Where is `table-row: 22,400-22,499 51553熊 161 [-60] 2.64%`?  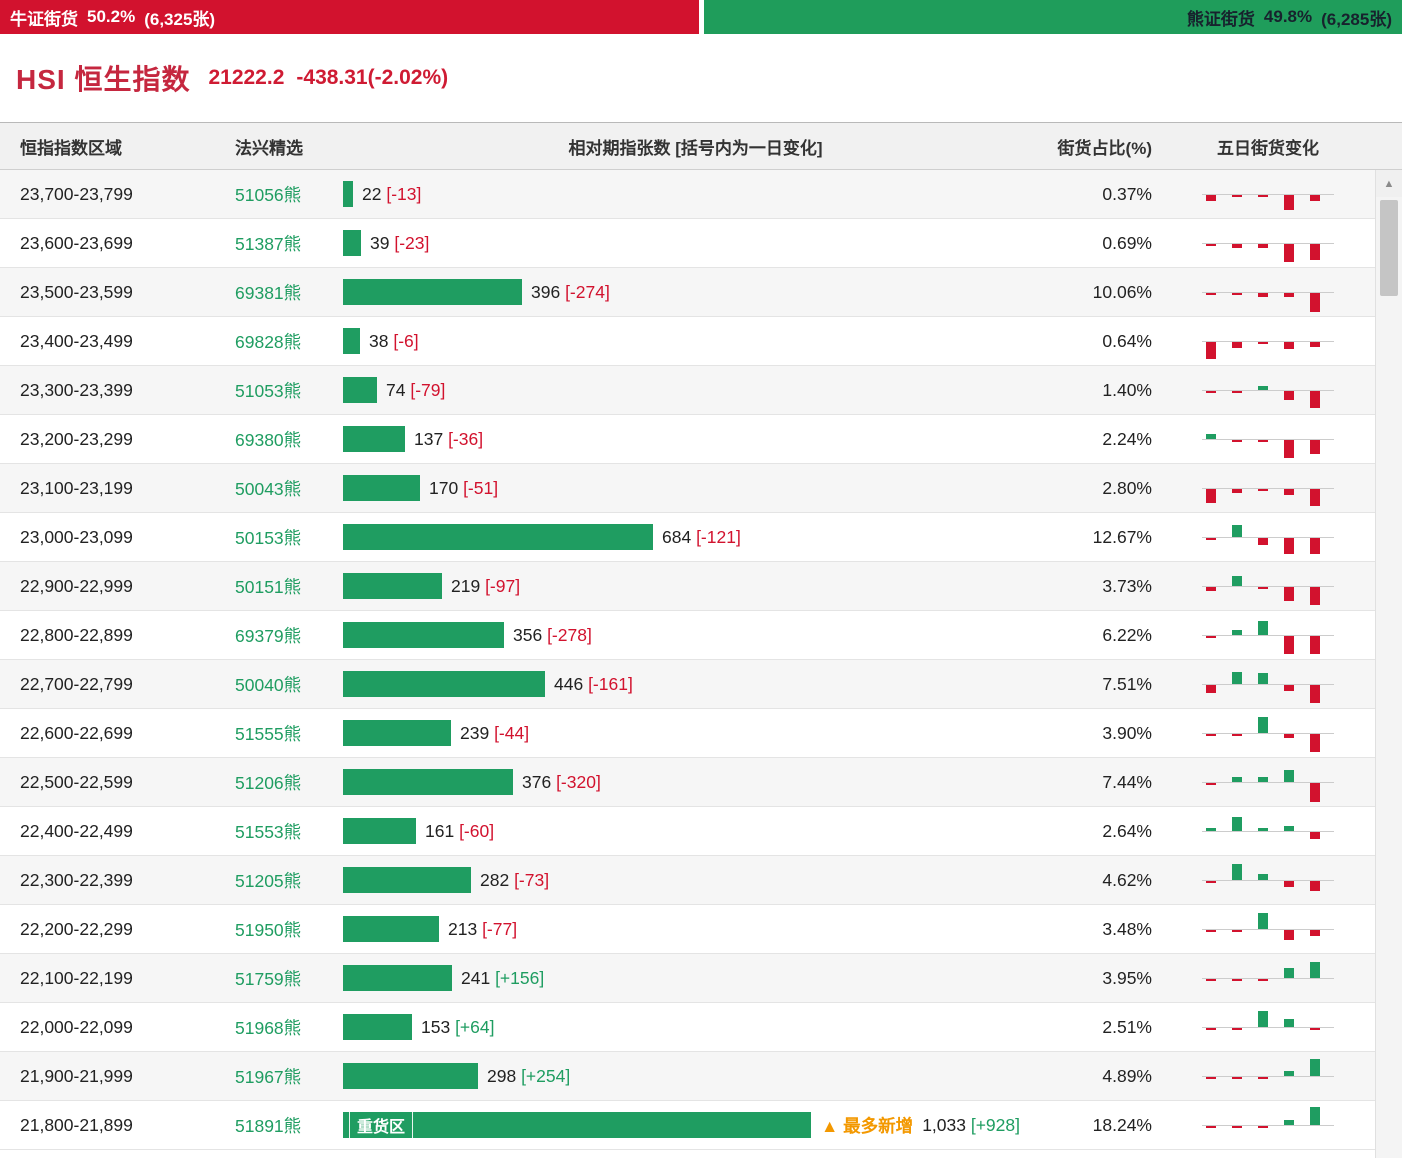
table-row: 22,400-22,499 51553熊 161 [-60] 2.64% is located at coordinates (701, 831).